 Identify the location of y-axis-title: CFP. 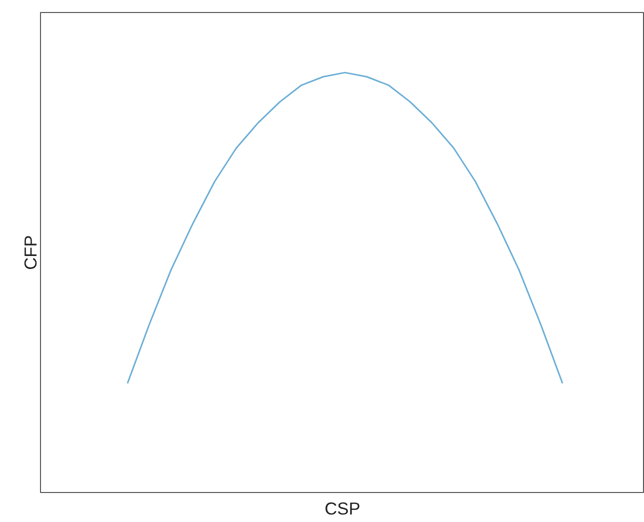
(30, 252).